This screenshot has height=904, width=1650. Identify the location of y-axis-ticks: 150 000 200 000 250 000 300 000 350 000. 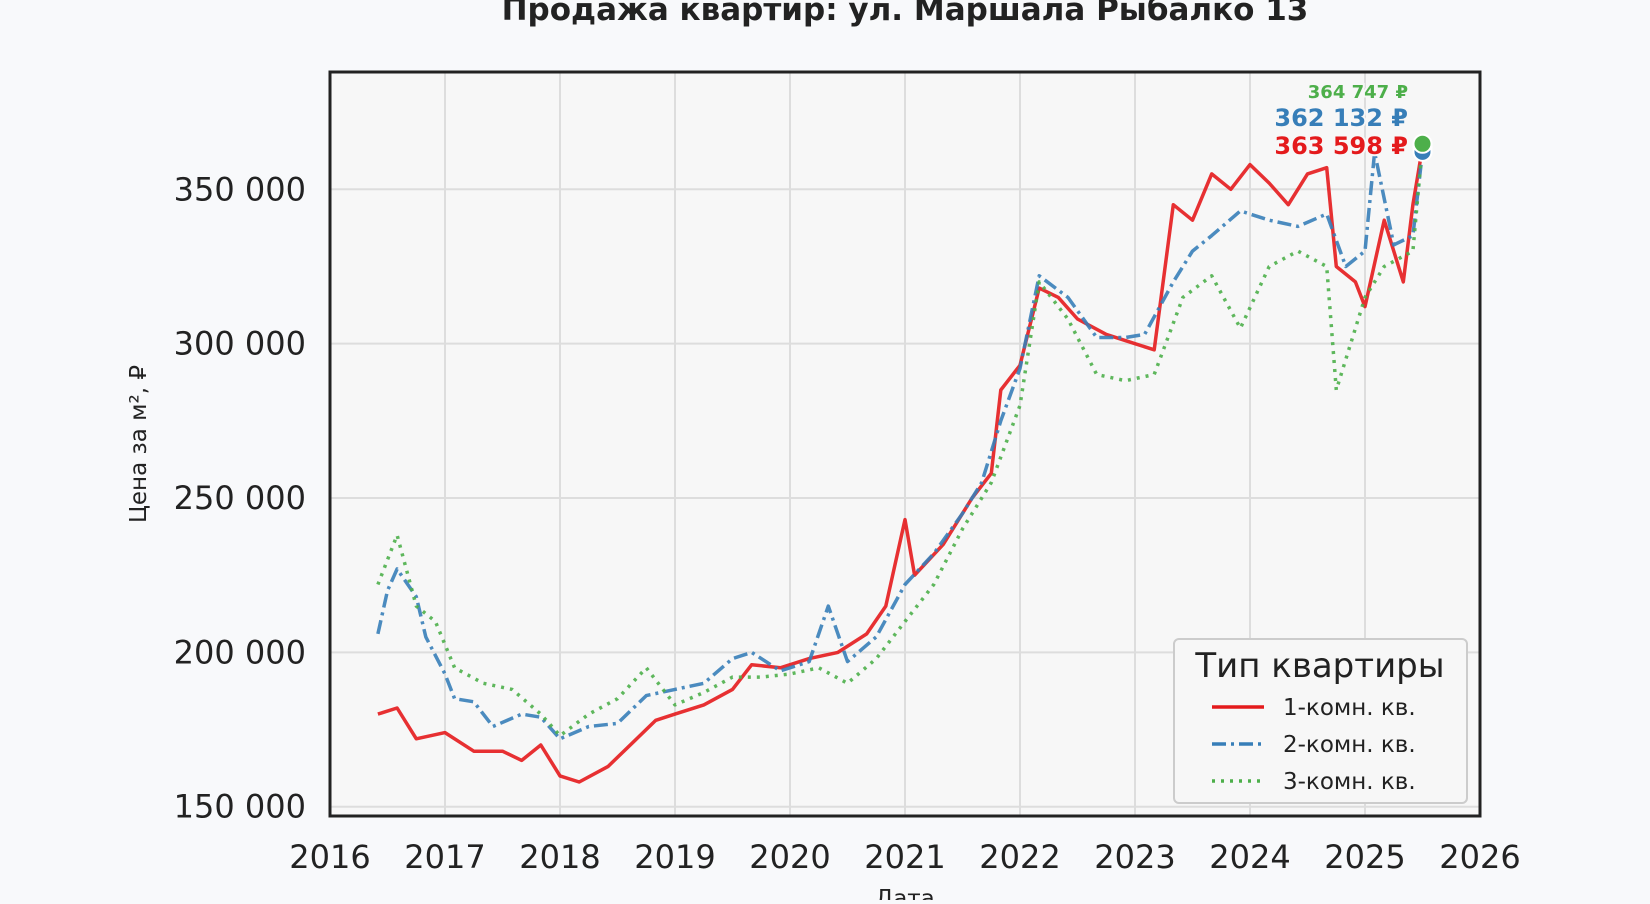
(240, 497).